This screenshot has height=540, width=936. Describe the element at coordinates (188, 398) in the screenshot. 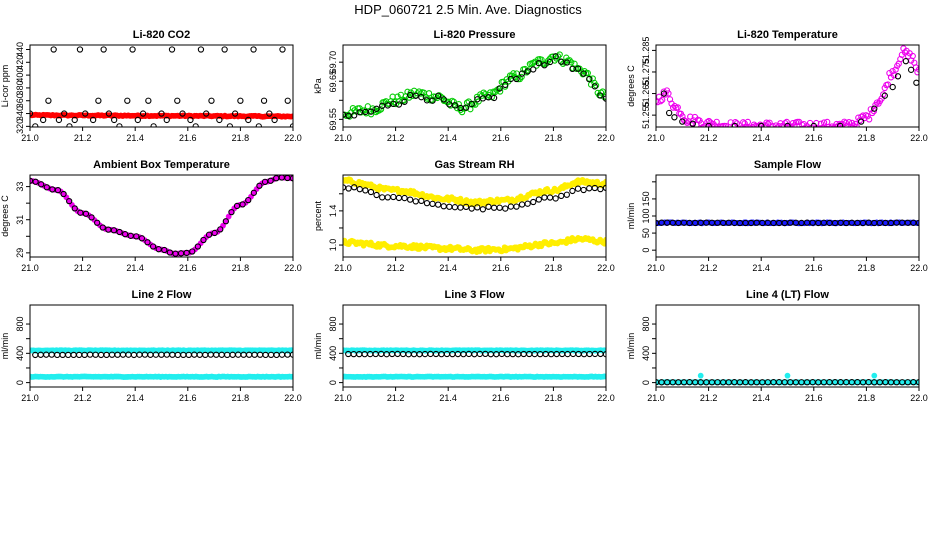

I see `line-2-flow-x-tick-label: 21.6` at that location.